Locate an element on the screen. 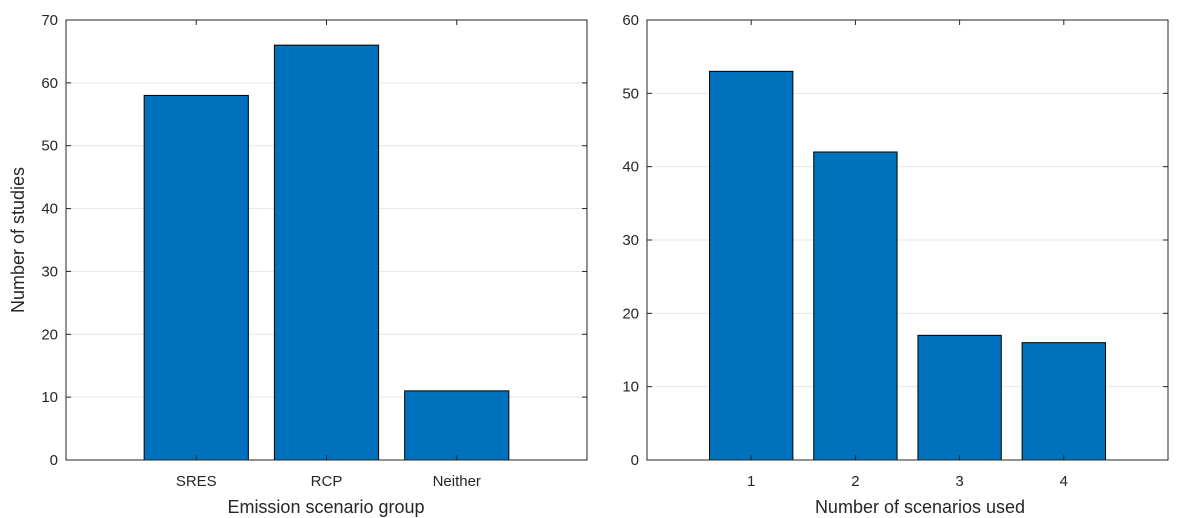 This screenshot has width=1179, height=518. x-tick-label: 3 is located at coordinates (959, 481).